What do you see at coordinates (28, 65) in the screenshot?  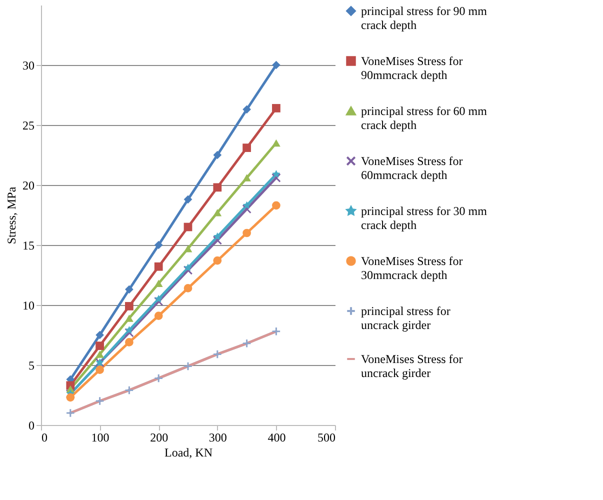 I see `y-tick-label: 30` at bounding box center [28, 65].